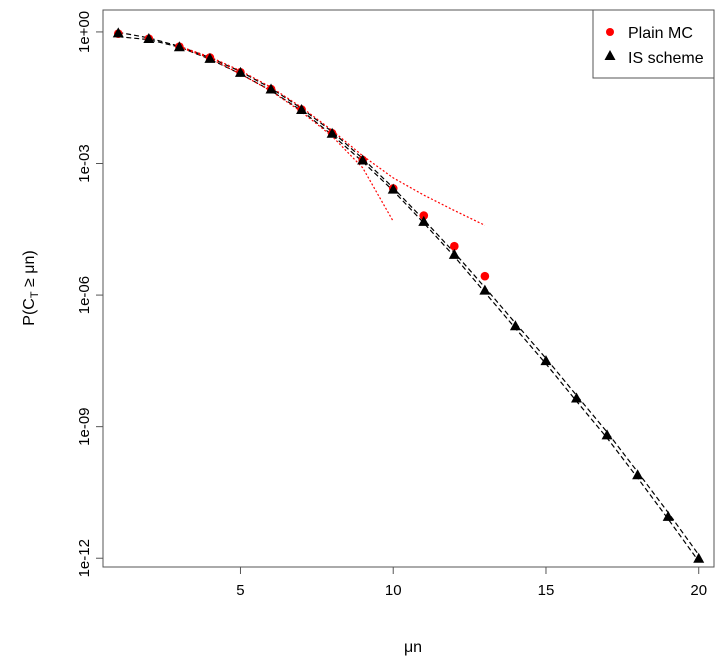 This screenshot has width=721, height=662. I want to click on y-axis: 1e+00 1e-03 1e-06 1e-09 1e-12, so click(89, 294).